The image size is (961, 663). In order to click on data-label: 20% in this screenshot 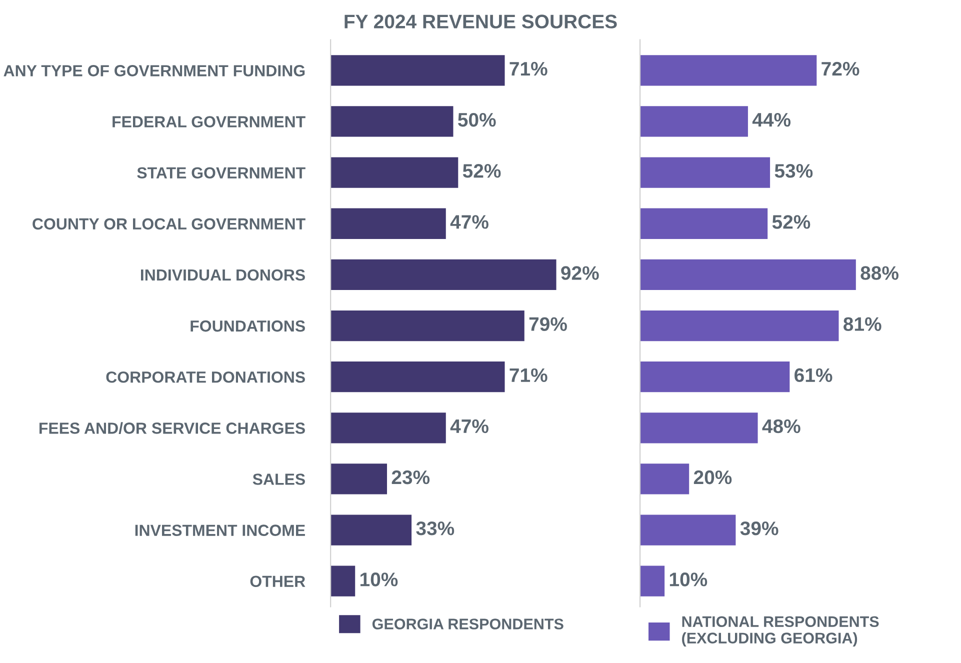, I will do `click(713, 477)`.